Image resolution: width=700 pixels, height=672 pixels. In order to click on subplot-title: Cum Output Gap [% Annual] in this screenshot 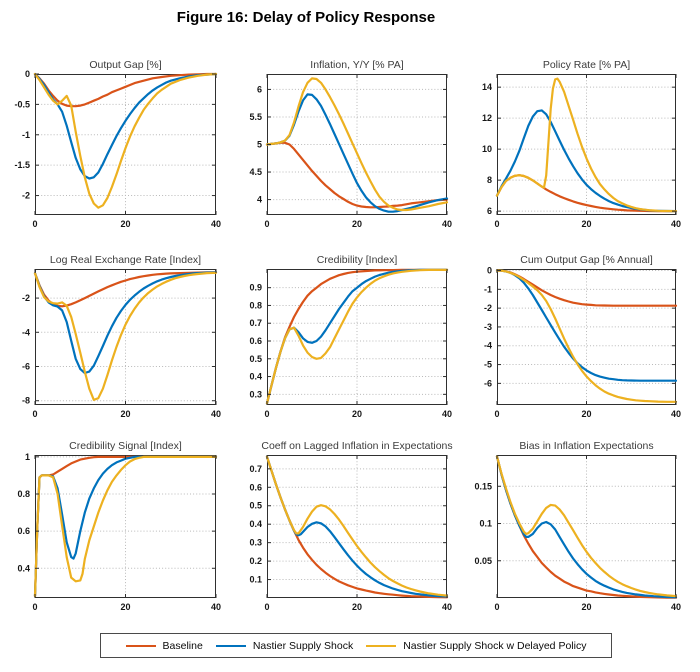, I will do `click(586, 260)`.